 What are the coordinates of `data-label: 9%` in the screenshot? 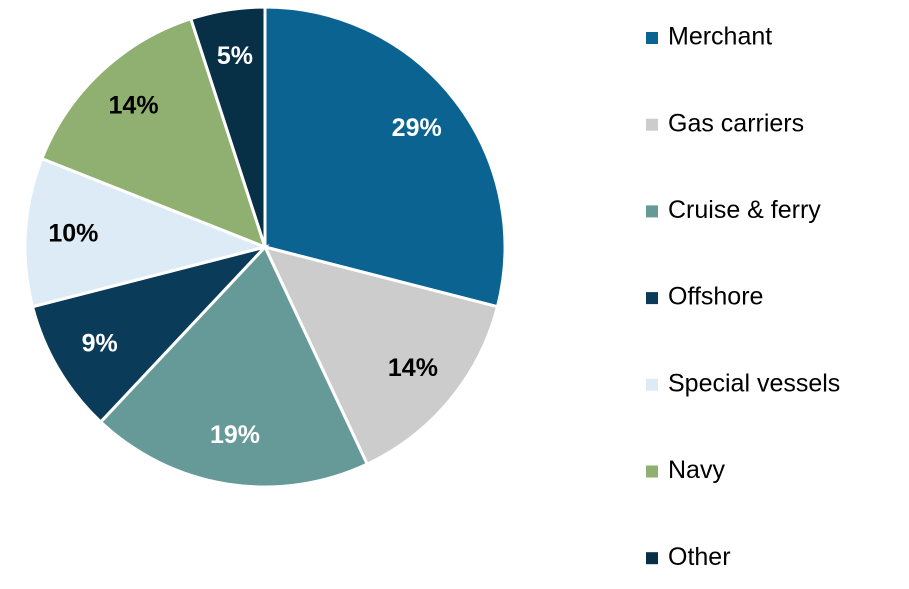 It's located at (100, 343).